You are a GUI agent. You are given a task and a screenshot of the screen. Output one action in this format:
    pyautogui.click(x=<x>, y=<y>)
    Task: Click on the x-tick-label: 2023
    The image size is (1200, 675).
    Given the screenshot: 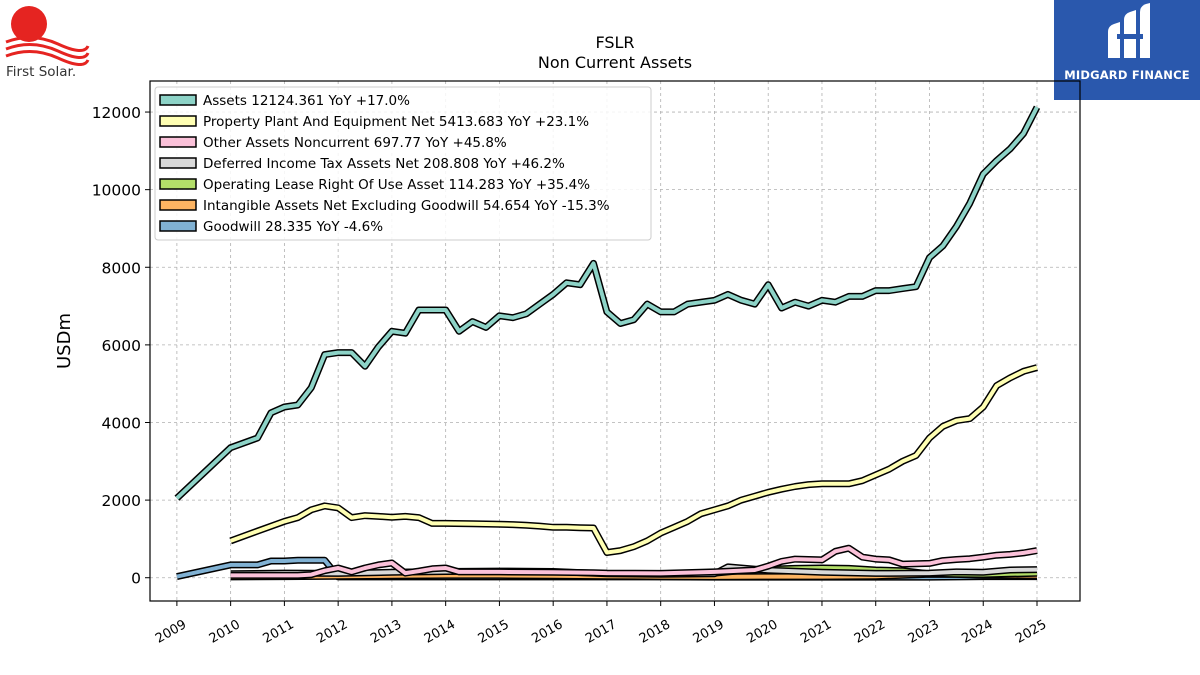 What is the action you would take?
    pyautogui.click(x=924, y=632)
    